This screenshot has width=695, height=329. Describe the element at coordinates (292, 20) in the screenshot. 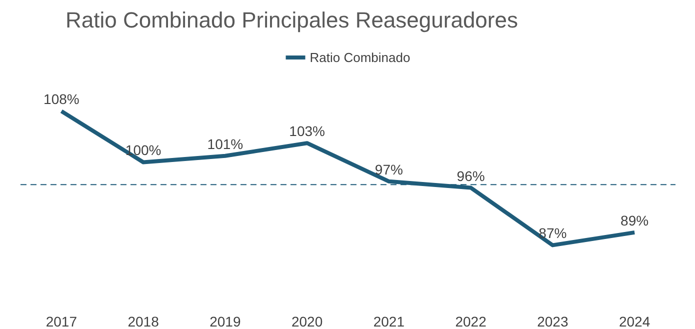

I see `chart-title: Ratio Combinado Principales Reaseguradores` at that location.